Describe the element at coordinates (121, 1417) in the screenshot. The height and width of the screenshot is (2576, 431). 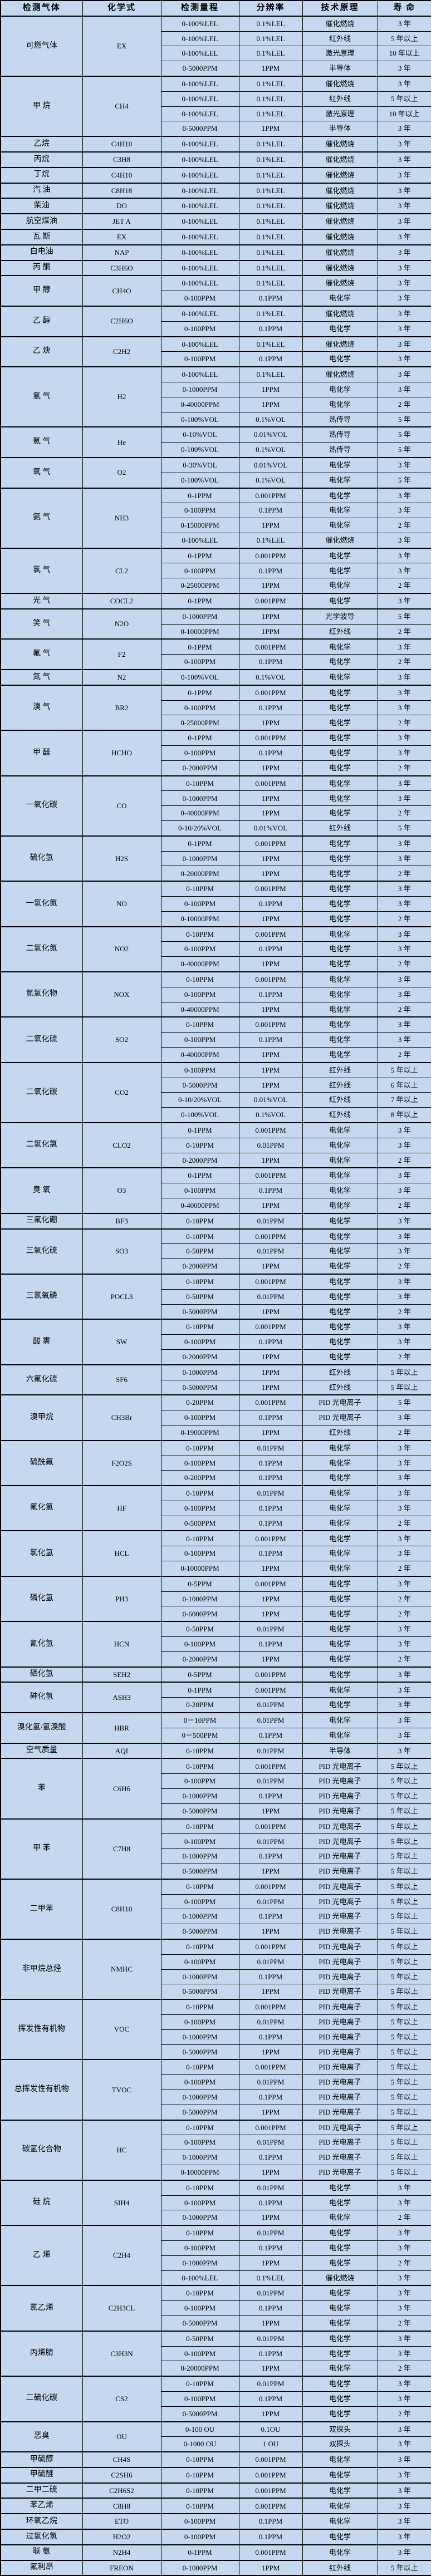
I see `formula-cell: CH3Br` at that location.